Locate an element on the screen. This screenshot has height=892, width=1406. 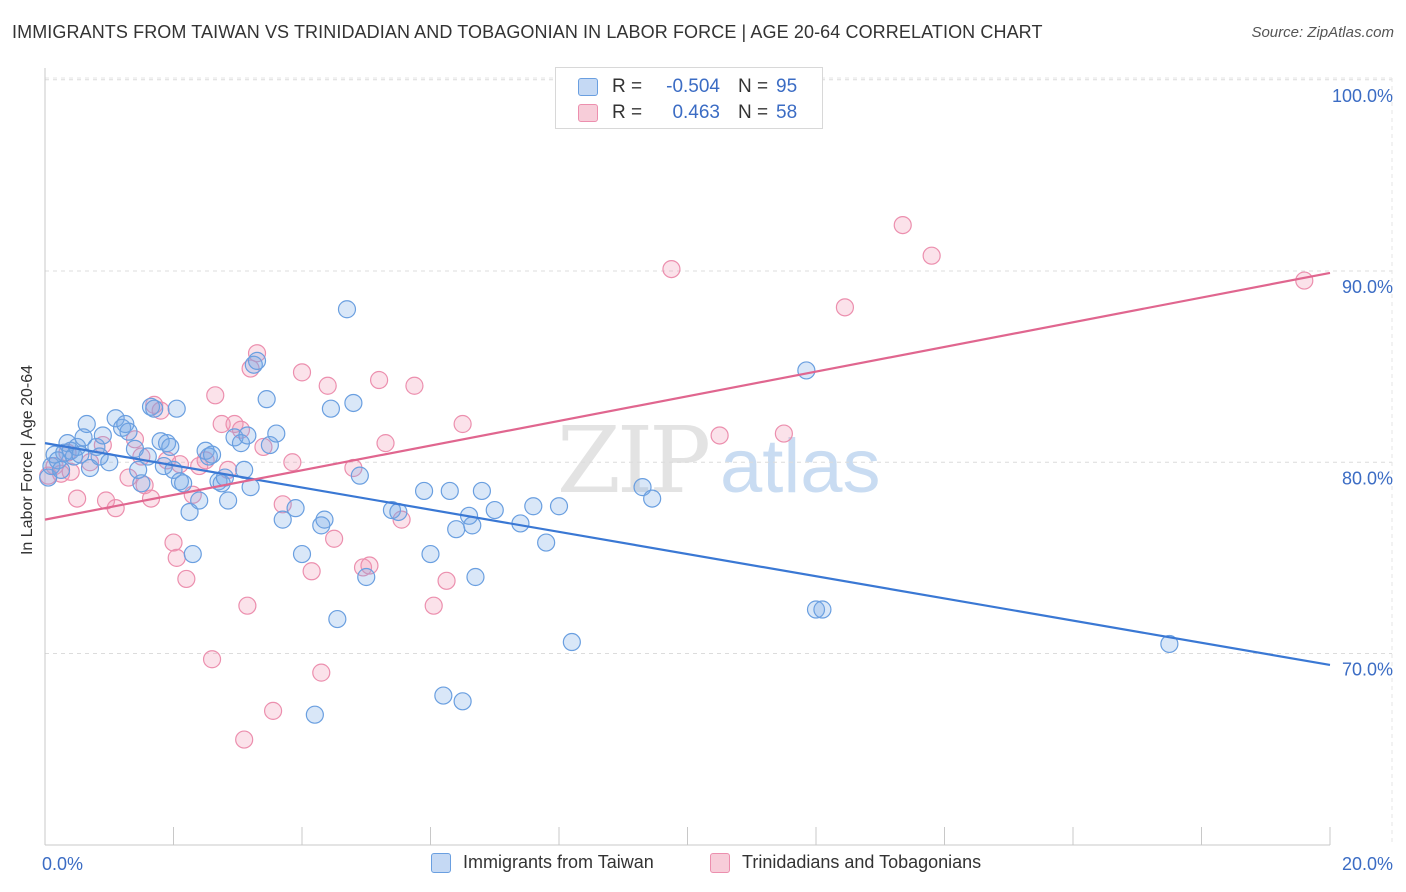
legend-label-taiwan: Immigrants from Taiwan is located at coordinates (558, 862).